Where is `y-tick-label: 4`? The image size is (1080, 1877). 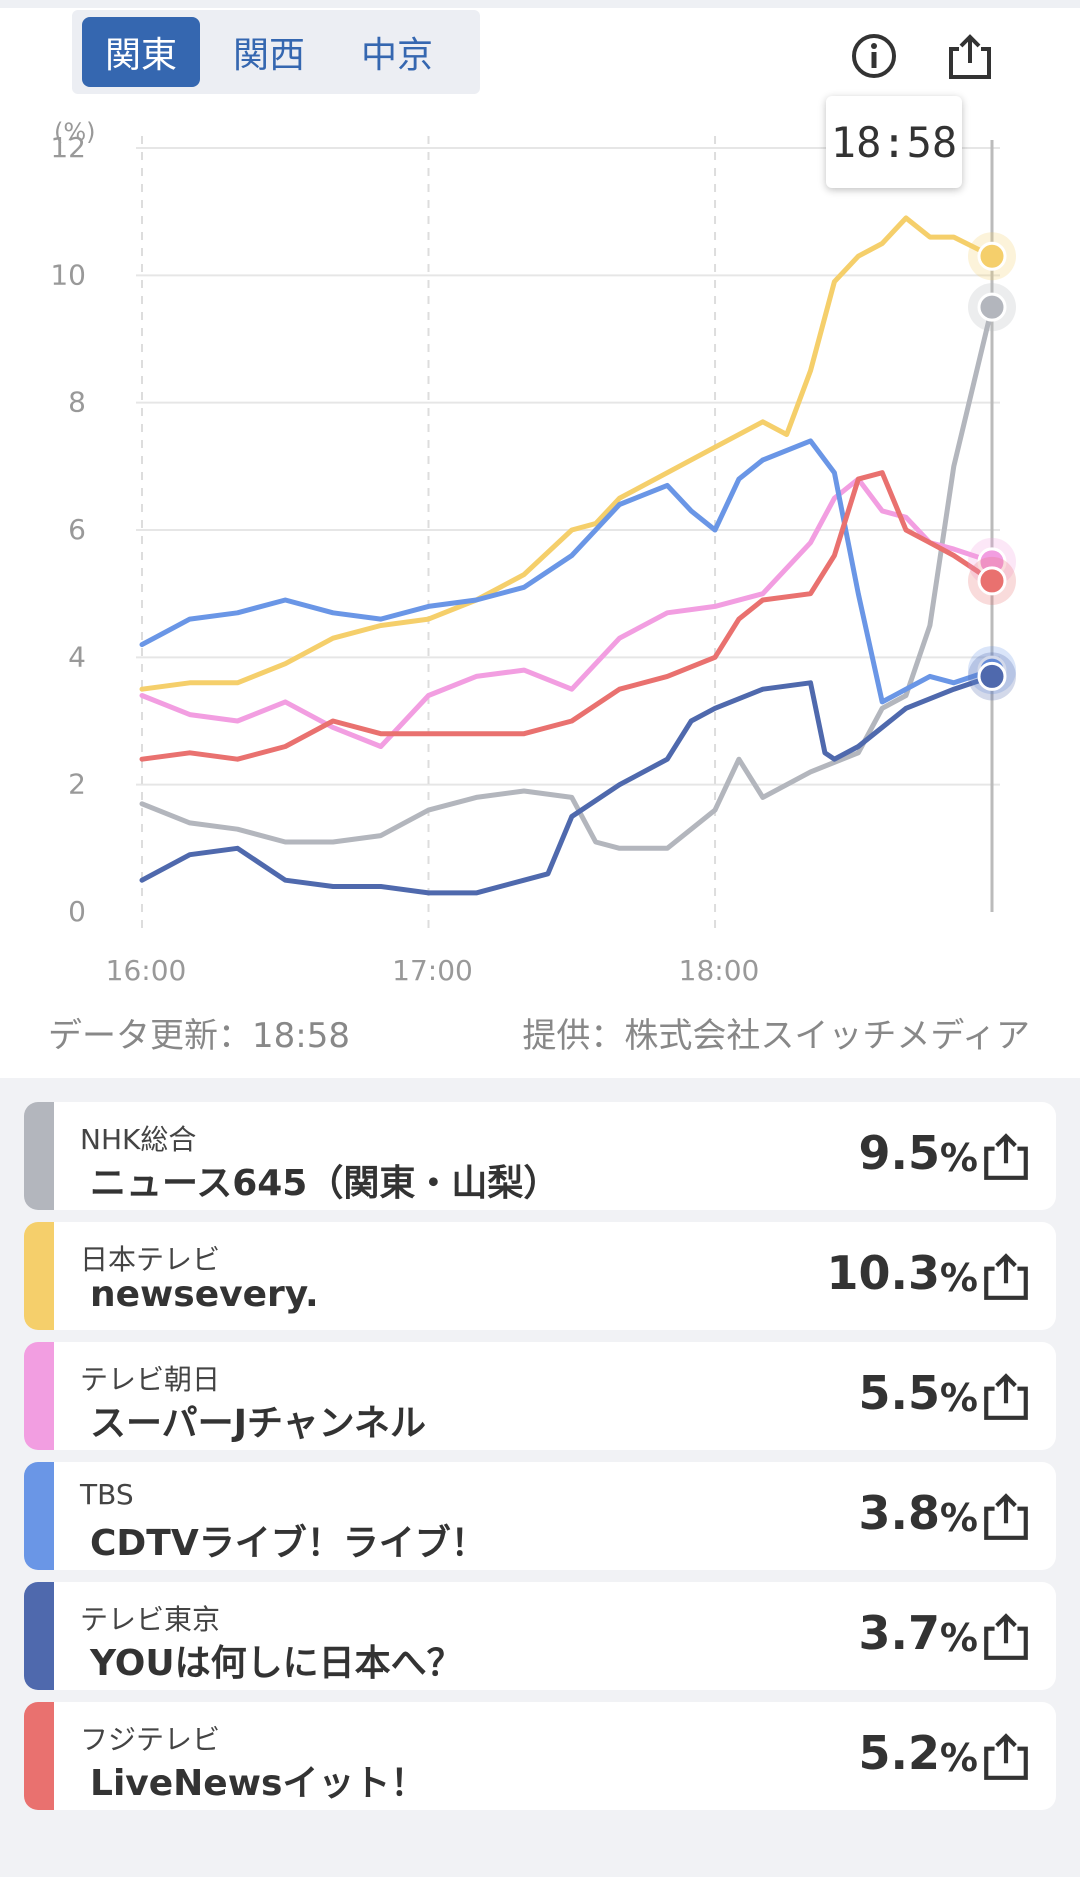
y-tick-label: 4 is located at coordinates (77, 656).